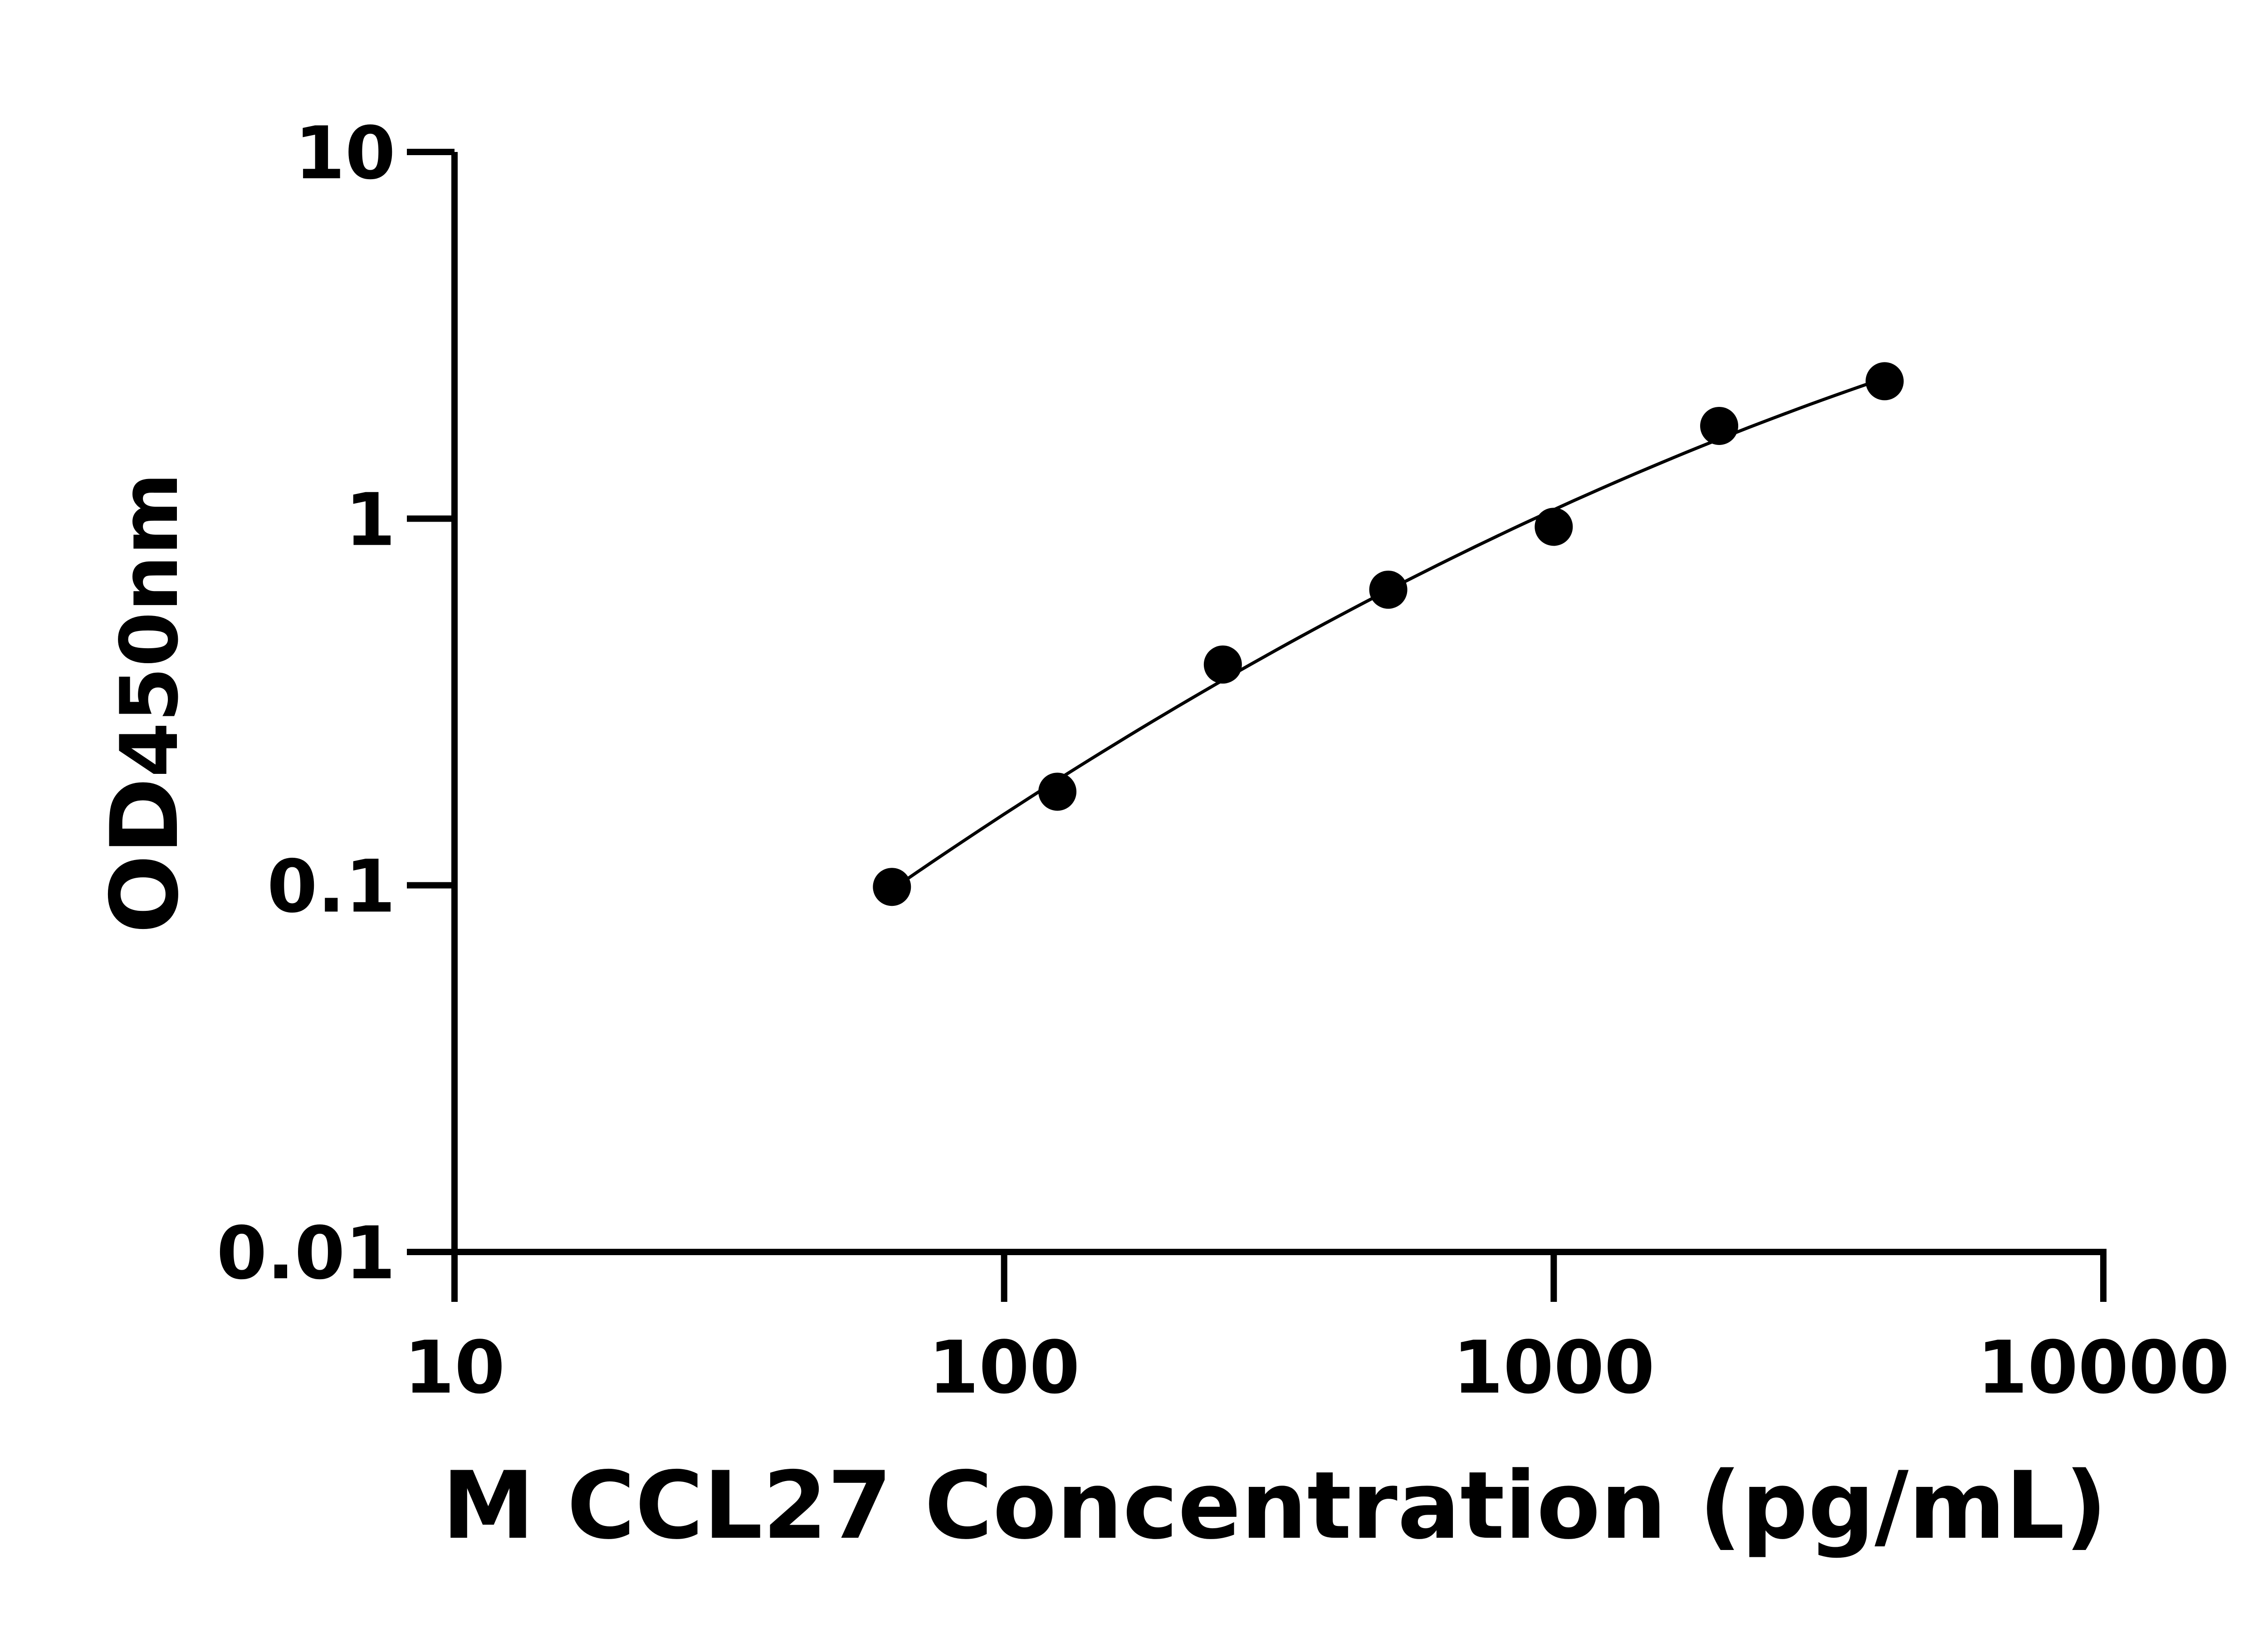  Describe the element at coordinates (306, 1253) in the screenshot. I see `y-tick-label: 0.01` at that location.